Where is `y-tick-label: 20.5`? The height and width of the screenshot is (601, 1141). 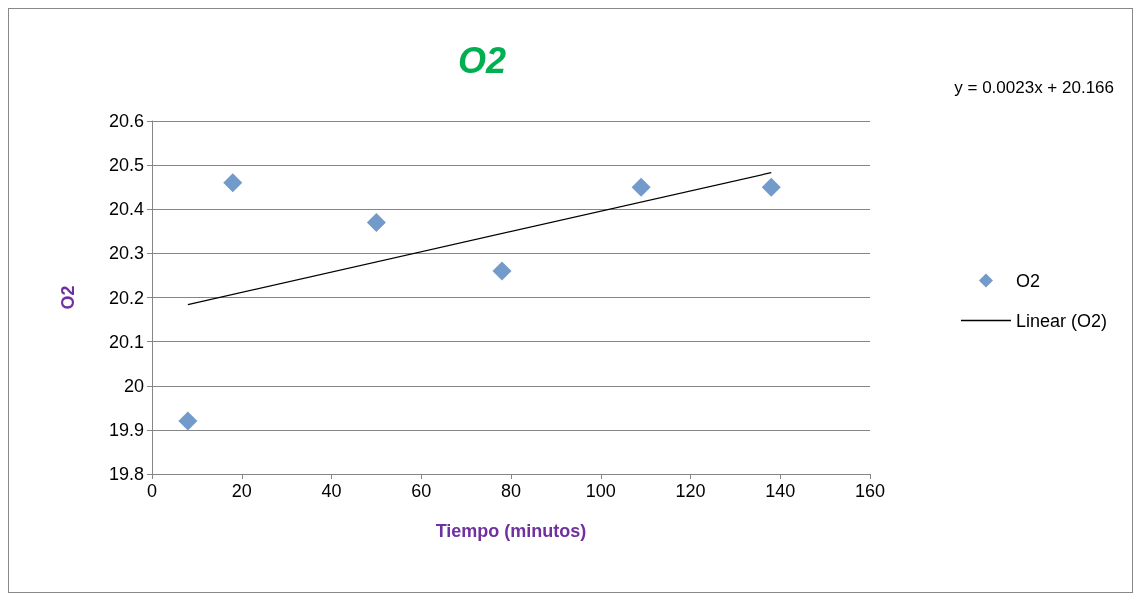
y-tick-label: 20.5 is located at coordinates (126, 165).